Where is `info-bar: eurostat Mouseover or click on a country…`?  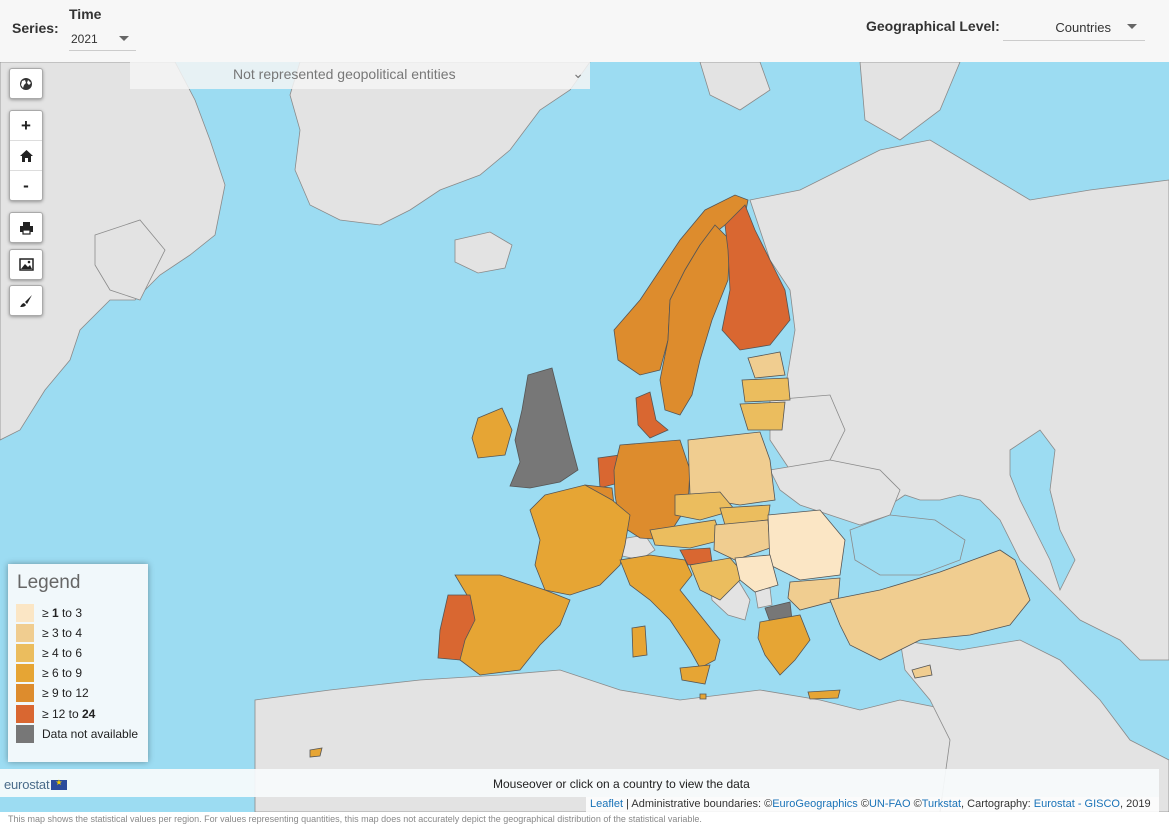 info-bar: eurostat Mouseover or click on a country… is located at coordinates (579, 783).